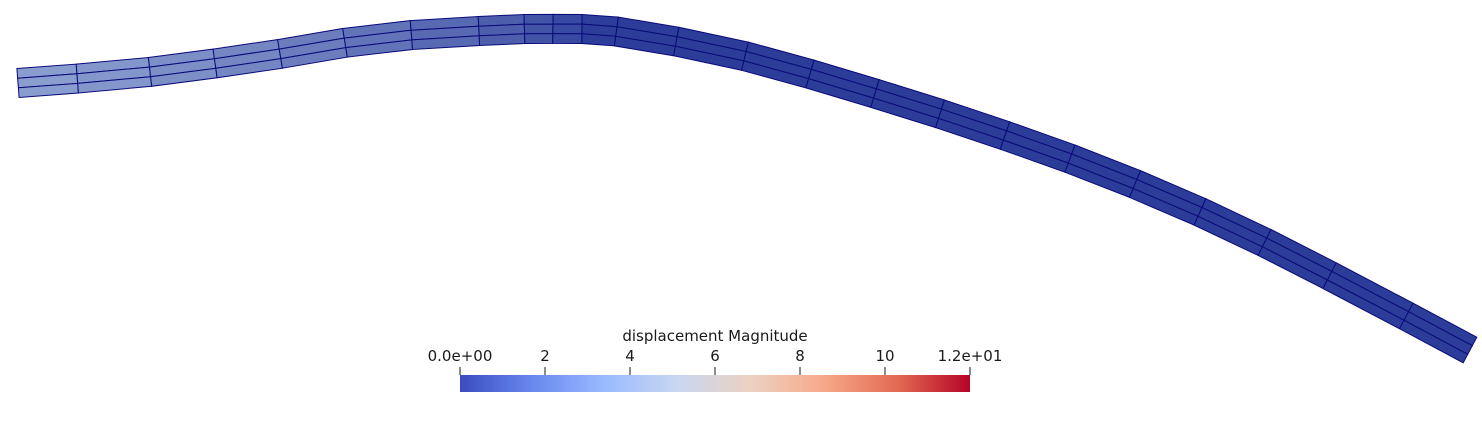 The width and height of the screenshot is (1482, 428). What do you see at coordinates (884, 356) in the screenshot?
I see `colorbar-tick-label: 10` at bounding box center [884, 356].